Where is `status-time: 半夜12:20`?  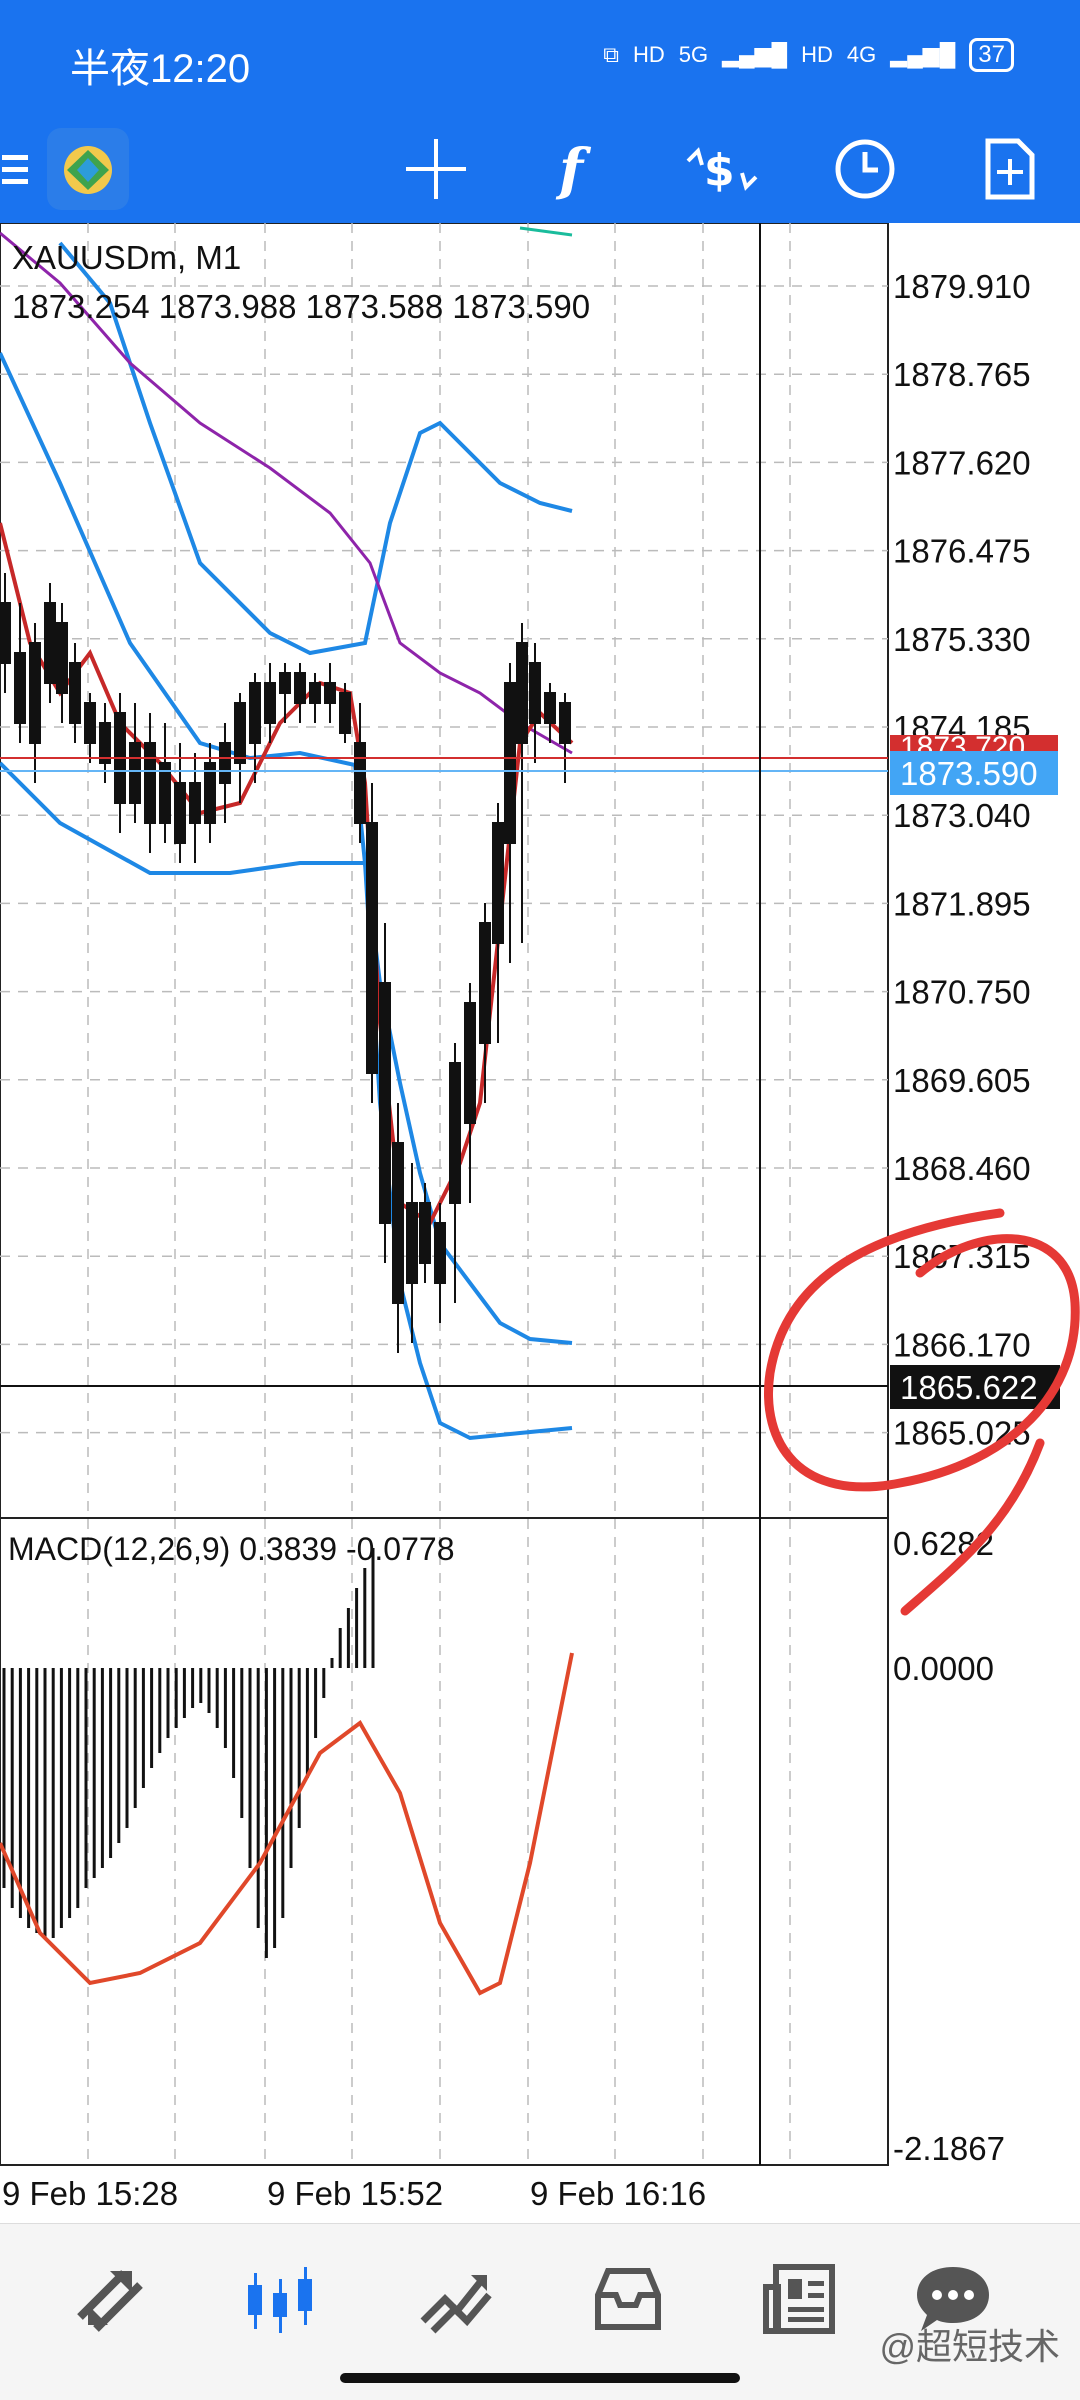 status-time: 半夜12:20 is located at coordinates (160, 69).